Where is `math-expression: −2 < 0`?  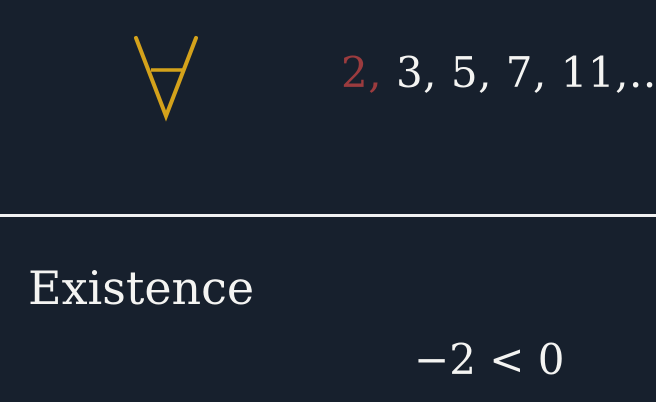
math-expression: −2 < 0 is located at coordinates (489, 359).